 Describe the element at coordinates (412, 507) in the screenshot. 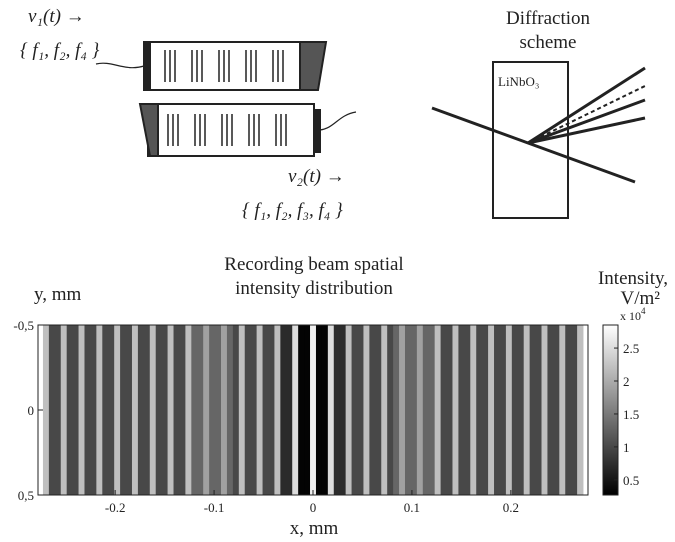

I see `x-tick-label: 0.1` at that location.